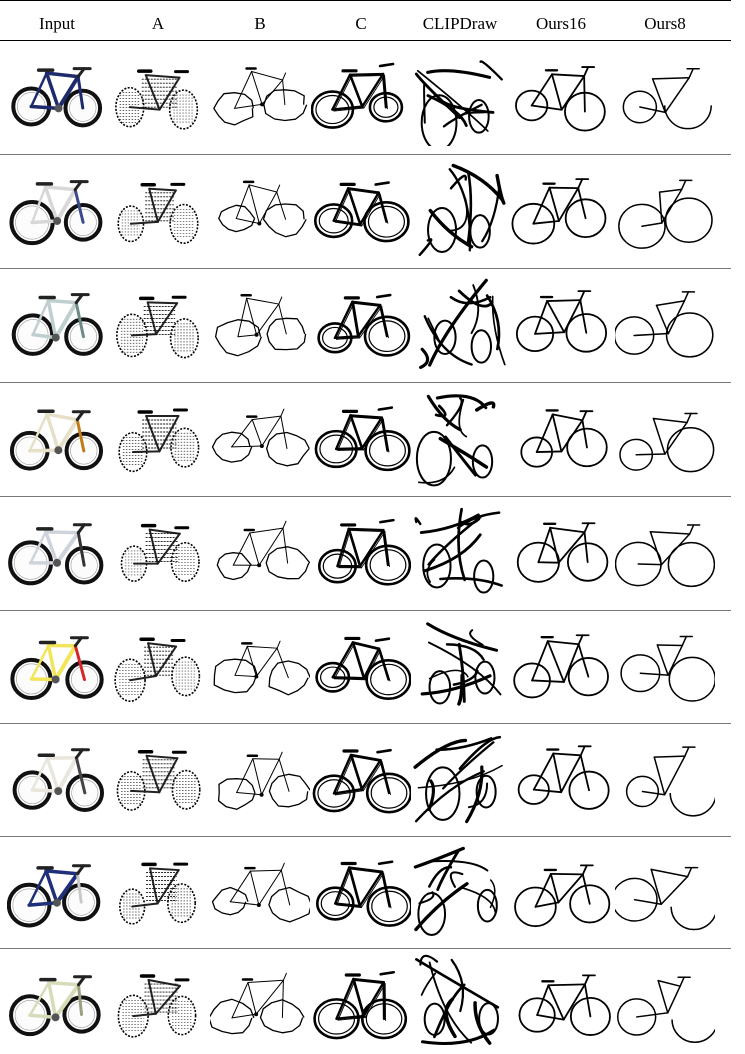  What do you see at coordinates (460, 24) in the screenshot?
I see `column-header-clipdraw: CLIPDraw` at bounding box center [460, 24].